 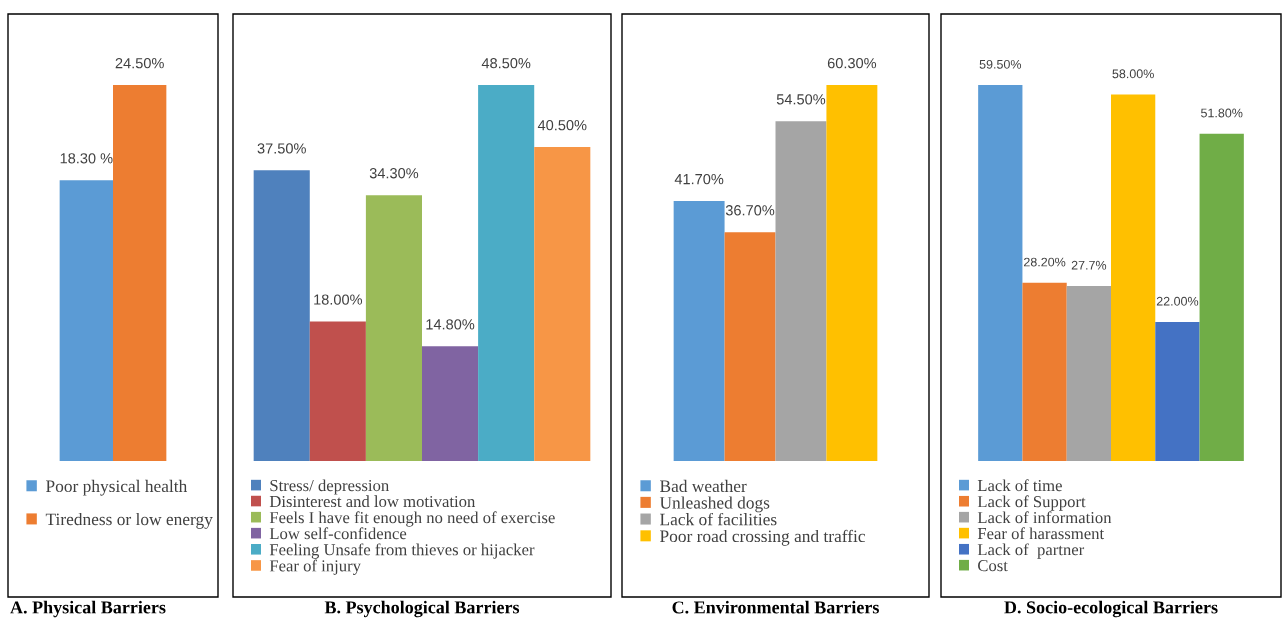 What do you see at coordinates (402, 551) in the screenshot?
I see `legend-label: Feeling Unsafe from thieves or hijacker` at bounding box center [402, 551].